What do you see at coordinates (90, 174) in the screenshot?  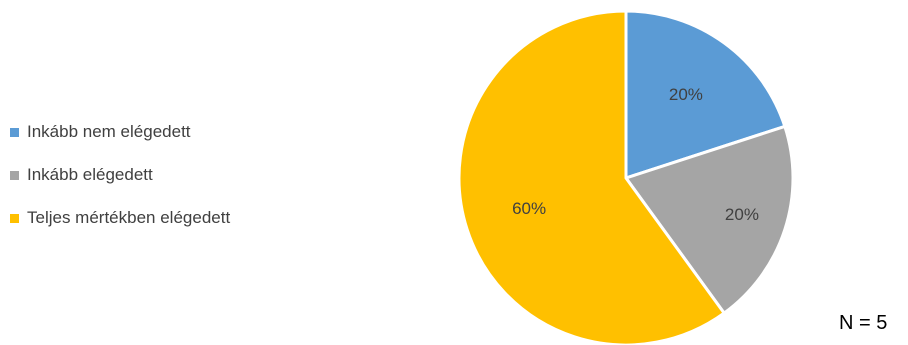 I see `legend-label-inkabb-elegedett: Inkább elégedett` at bounding box center [90, 174].